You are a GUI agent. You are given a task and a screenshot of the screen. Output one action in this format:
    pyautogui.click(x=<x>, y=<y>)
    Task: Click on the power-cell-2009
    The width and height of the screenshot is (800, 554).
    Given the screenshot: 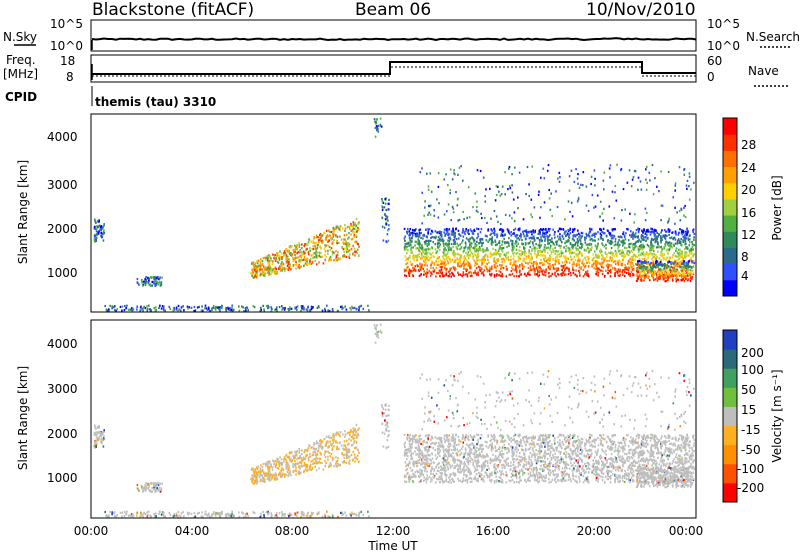 What is the action you would take?
    pyautogui.click(x=438, y=257)
    